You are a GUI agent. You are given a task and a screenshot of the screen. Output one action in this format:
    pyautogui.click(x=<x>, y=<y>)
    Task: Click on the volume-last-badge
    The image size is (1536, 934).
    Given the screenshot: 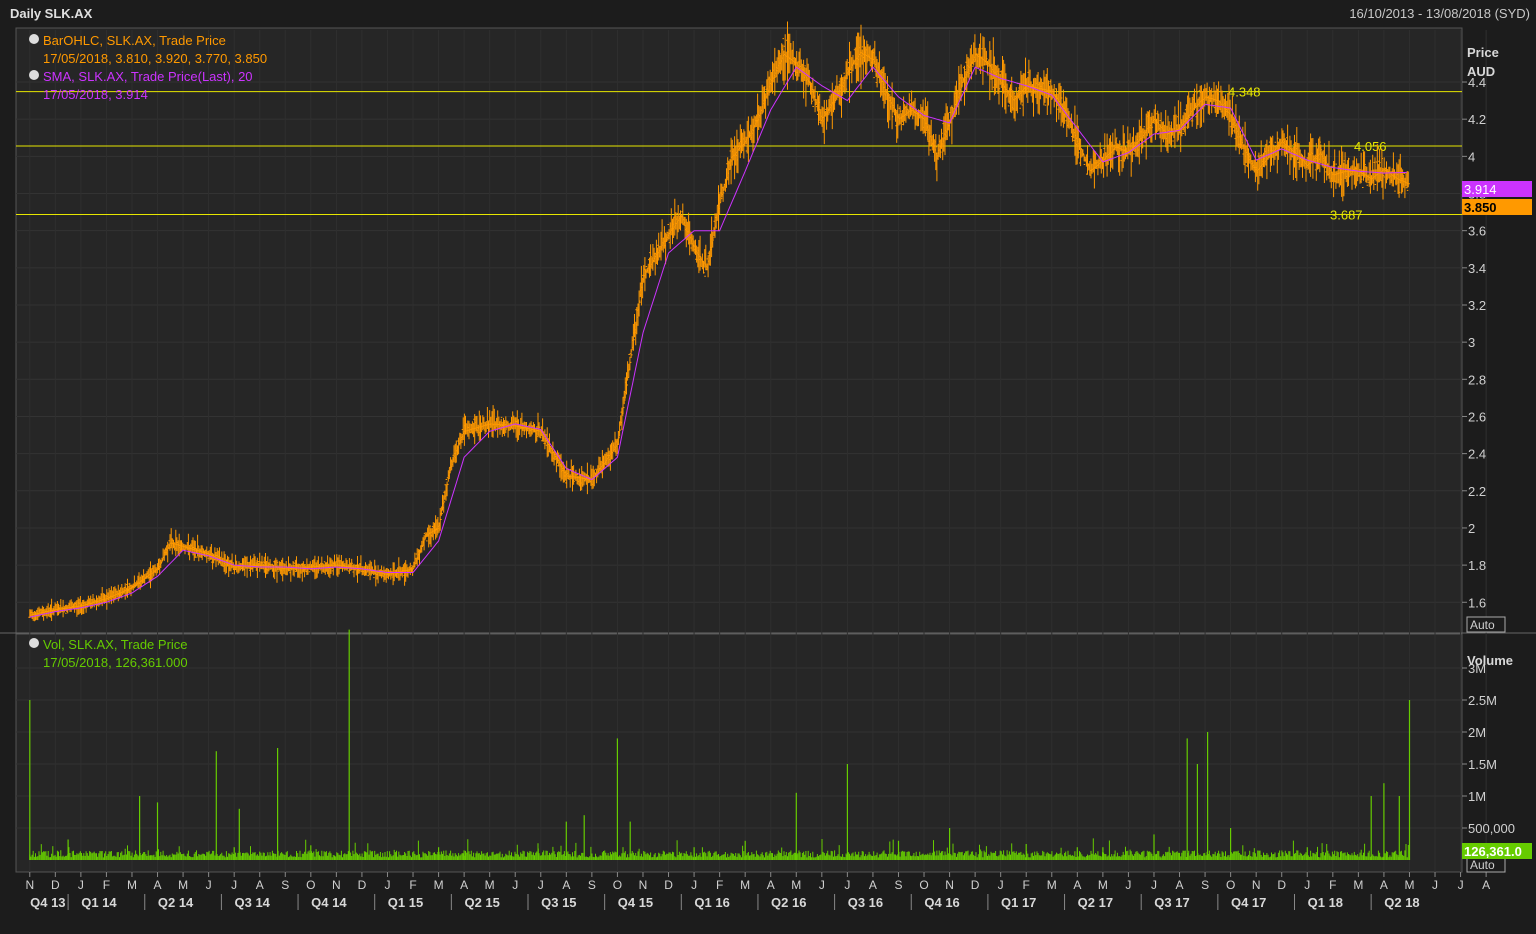 What is the action you would take?
    pyautogui.click(x=1497, y=851)
    